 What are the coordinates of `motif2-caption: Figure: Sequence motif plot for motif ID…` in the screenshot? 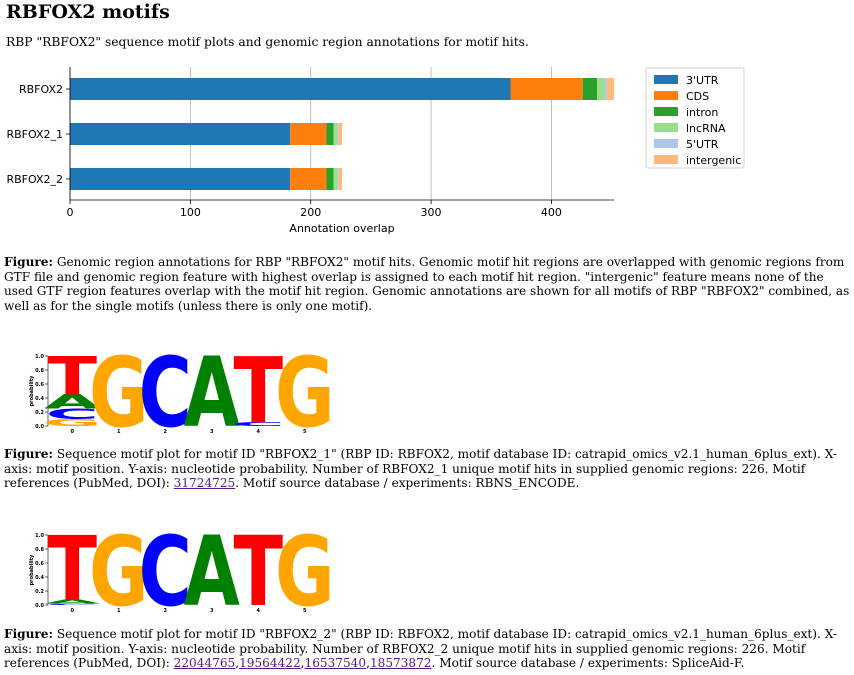 It's located at (420, 648).